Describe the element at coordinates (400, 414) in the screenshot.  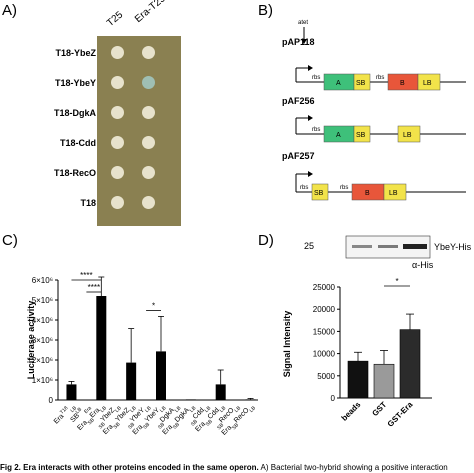
I see `x-tick-label: GST-Era` at that location.